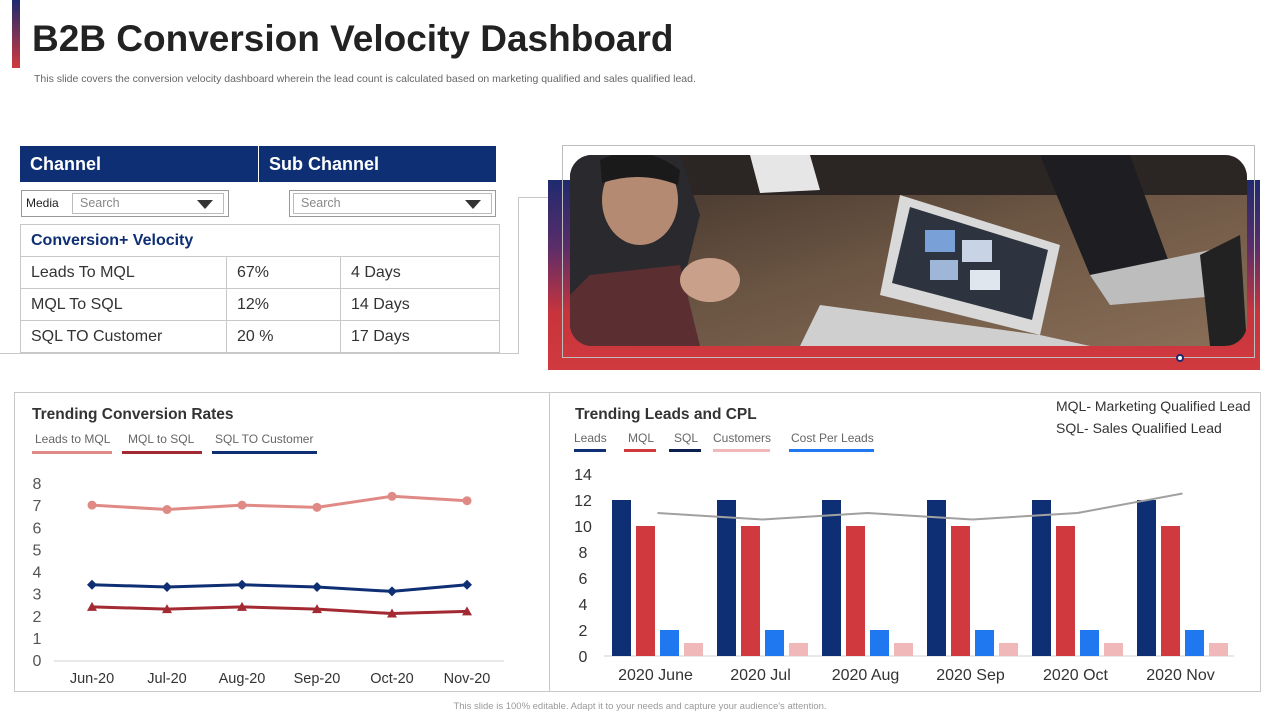  Describe the element at coordinates (264, 439) in the screenshot. I see `legend-label: SQL TO Customer` at that location.